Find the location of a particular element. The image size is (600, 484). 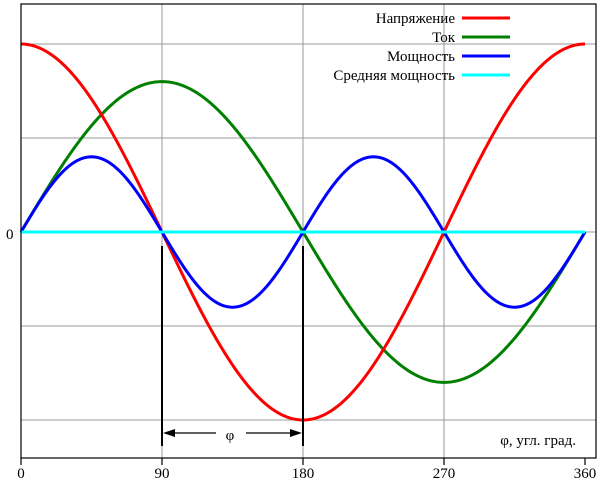

x-tick-label-360: 360 is located at coordinates (585, 474).